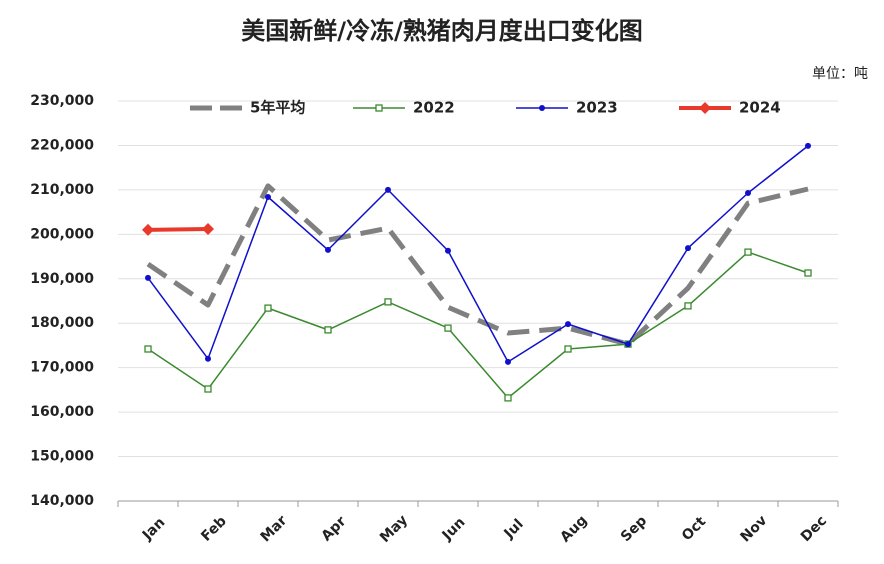  What do you see at coordinates (62, 101) in the screenshot?
I see `y-tick-label: 230,000` at bounding box center [62, 101].